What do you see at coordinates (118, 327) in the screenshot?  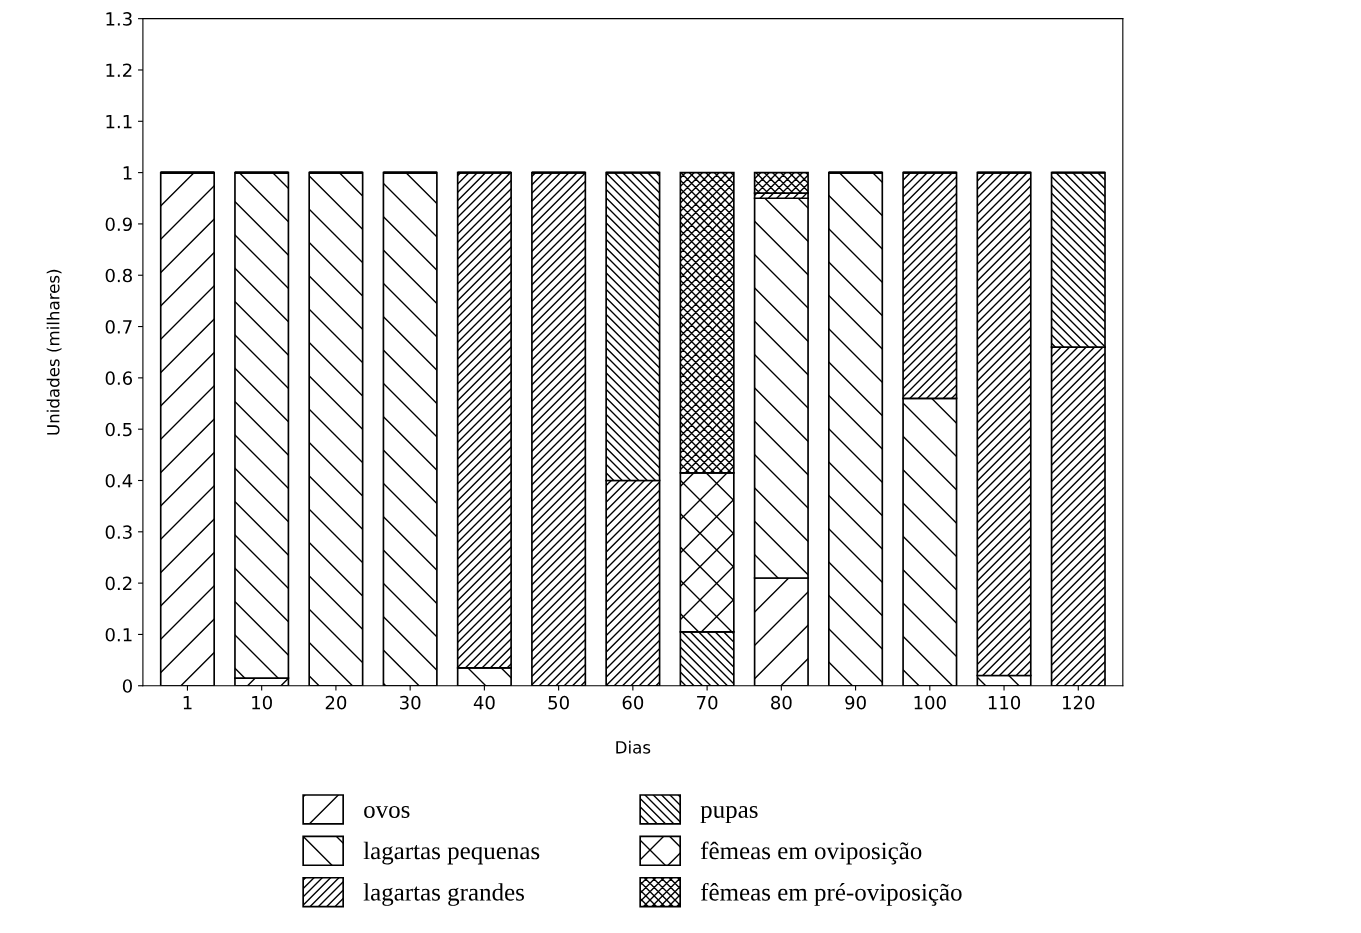 I see `y-tick-label: 0.7` at bounding box center [118, 327].